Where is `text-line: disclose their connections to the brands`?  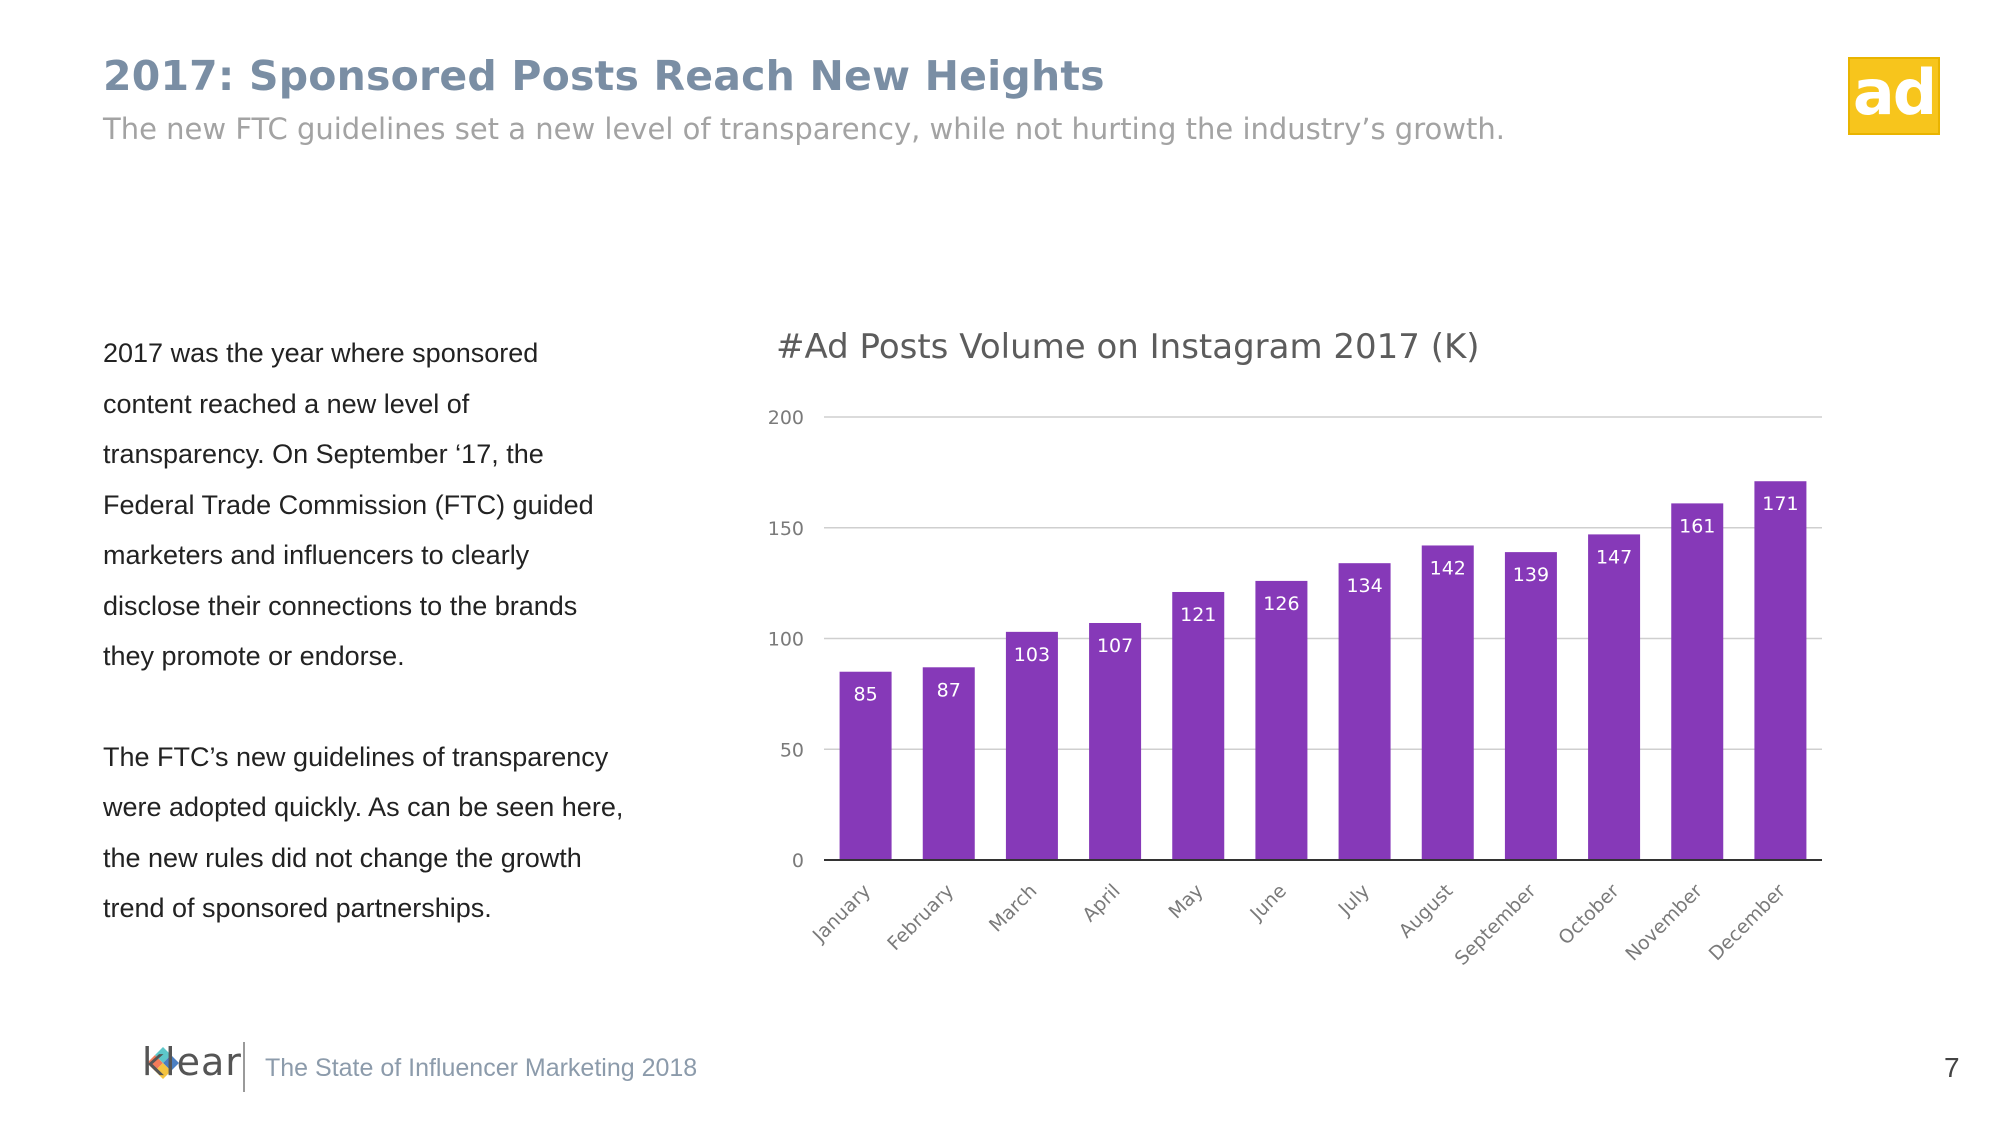
text-line: disclose their connections to the brands is located at coordinates (340, 605).